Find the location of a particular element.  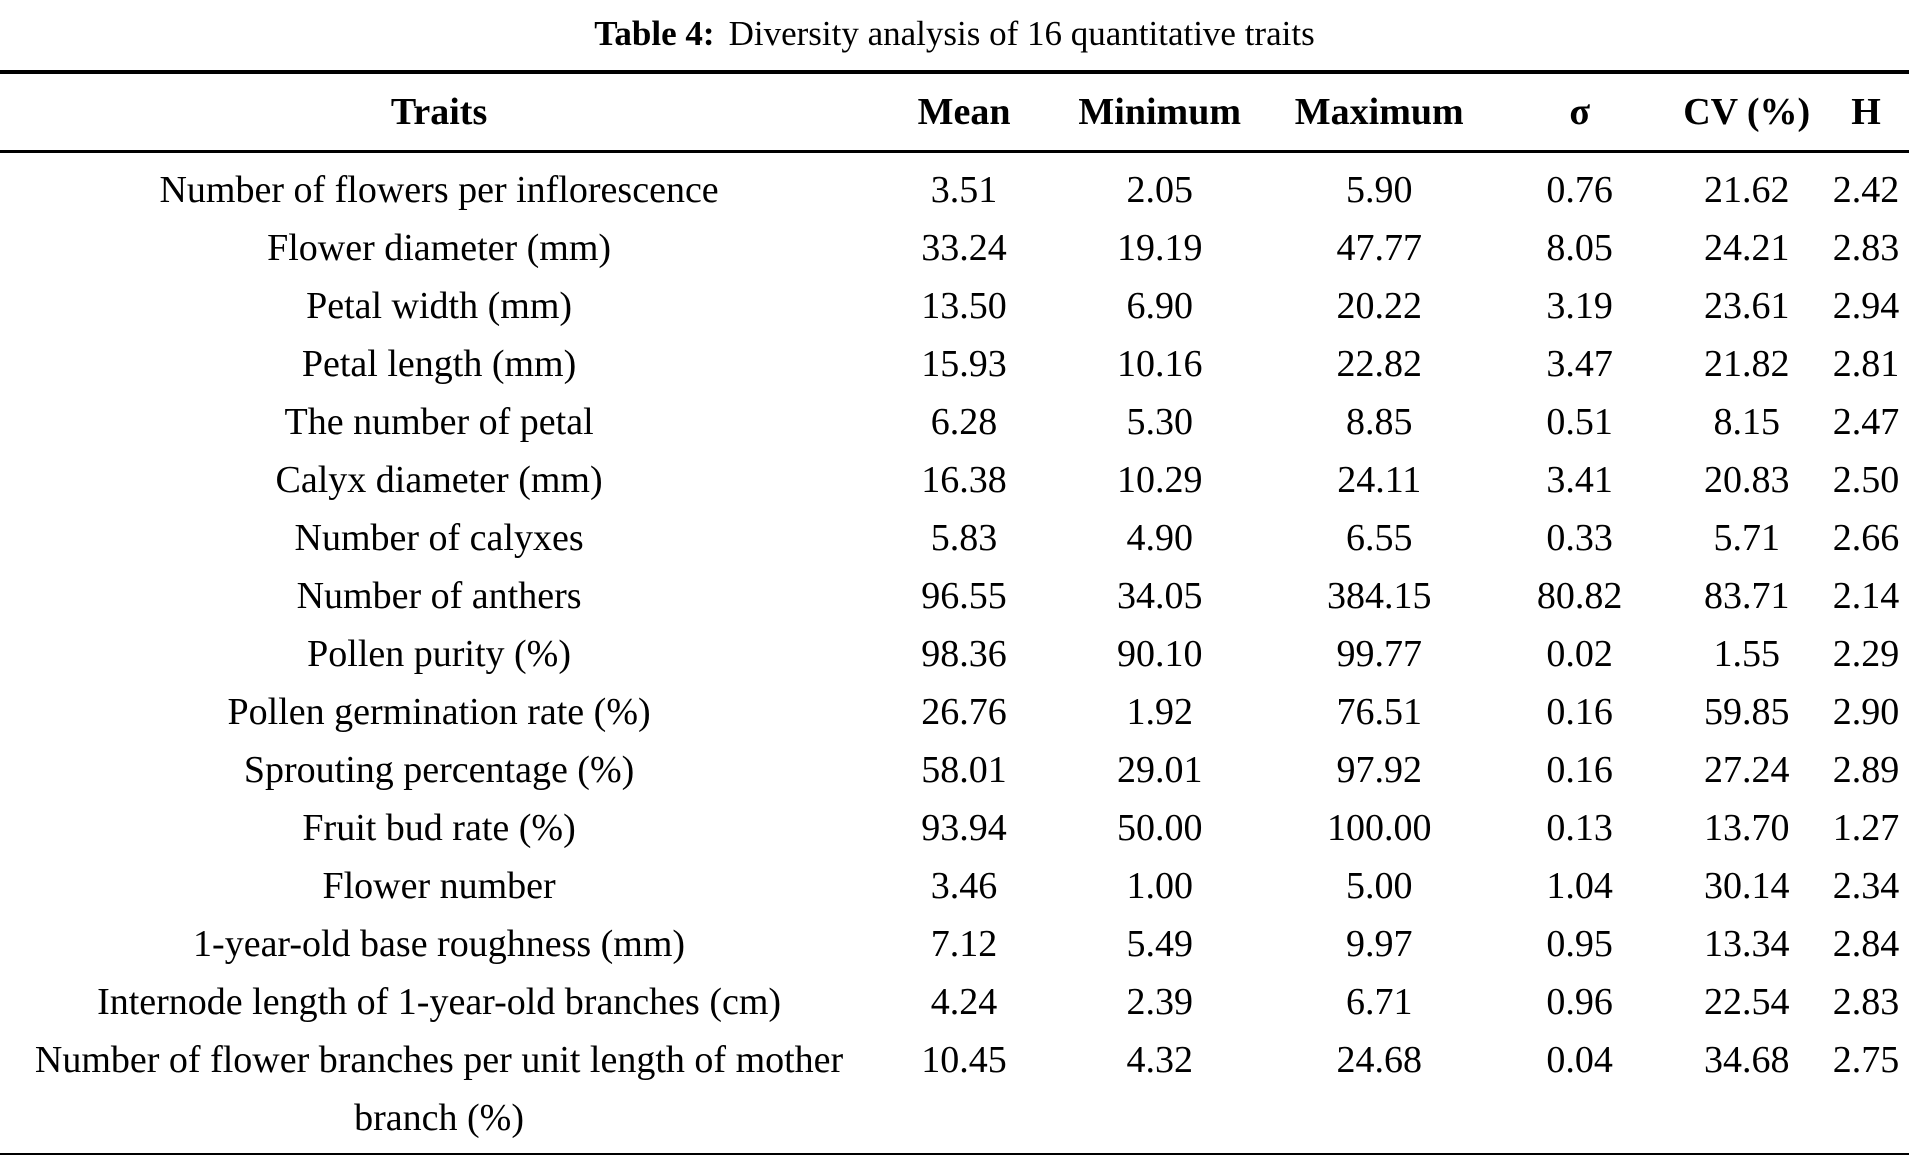

minimum-cell: 19.19 is located at coordinates (1159, 248).